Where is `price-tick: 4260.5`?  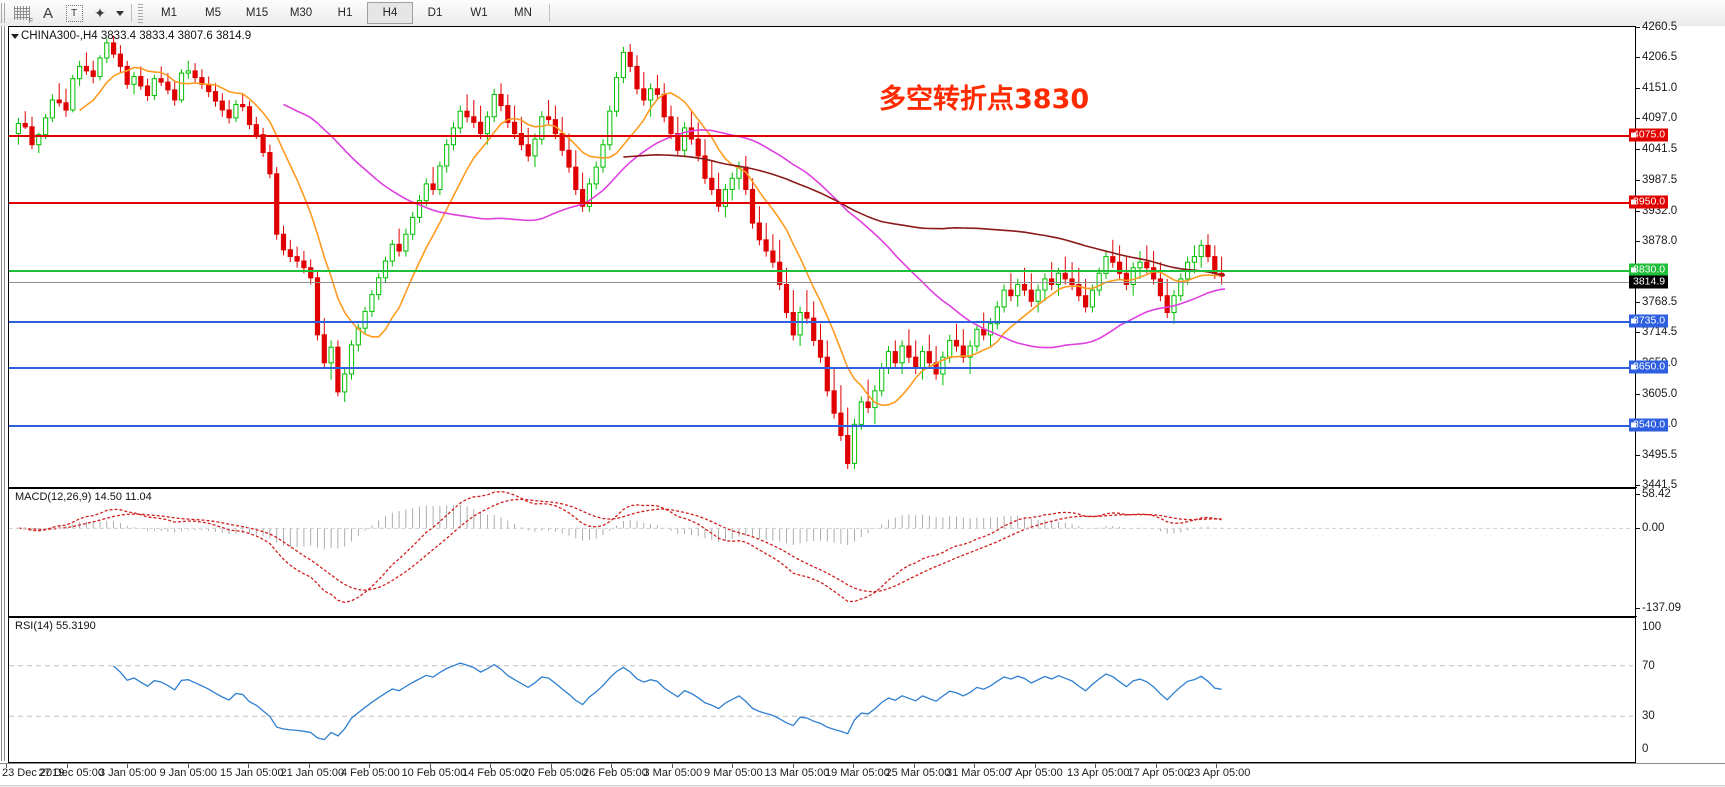 price-tick: 4260.5 is located at coordinates (1660, 27).